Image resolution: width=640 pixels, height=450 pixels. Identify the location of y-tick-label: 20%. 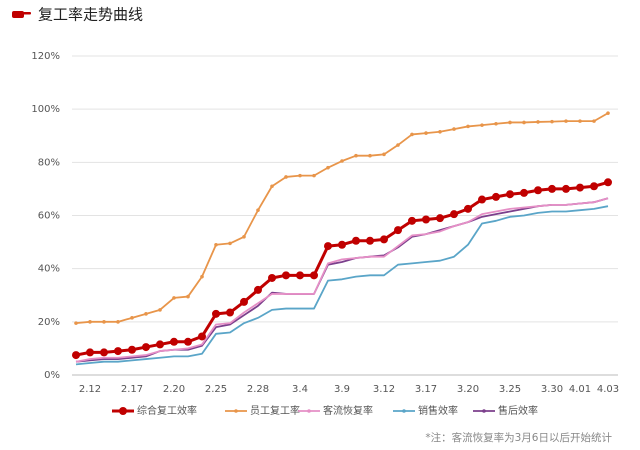
(49, 322).